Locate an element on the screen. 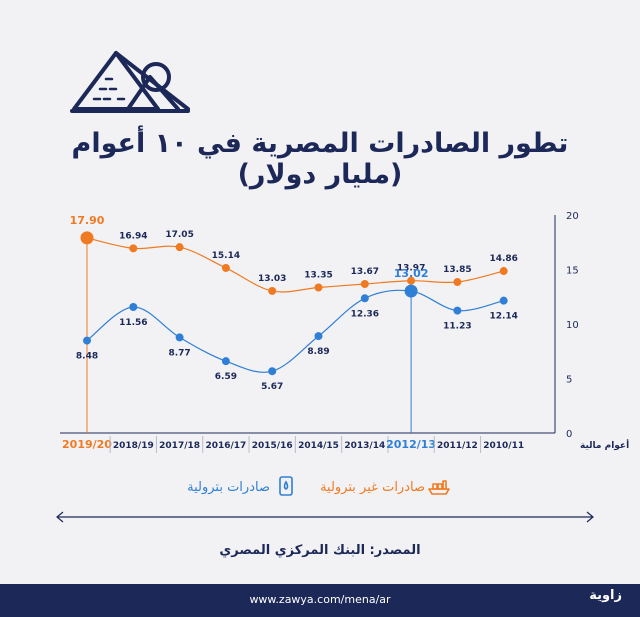  source-label: المصدر: البنك المركزي المصري is located at coordinates (320, 550).